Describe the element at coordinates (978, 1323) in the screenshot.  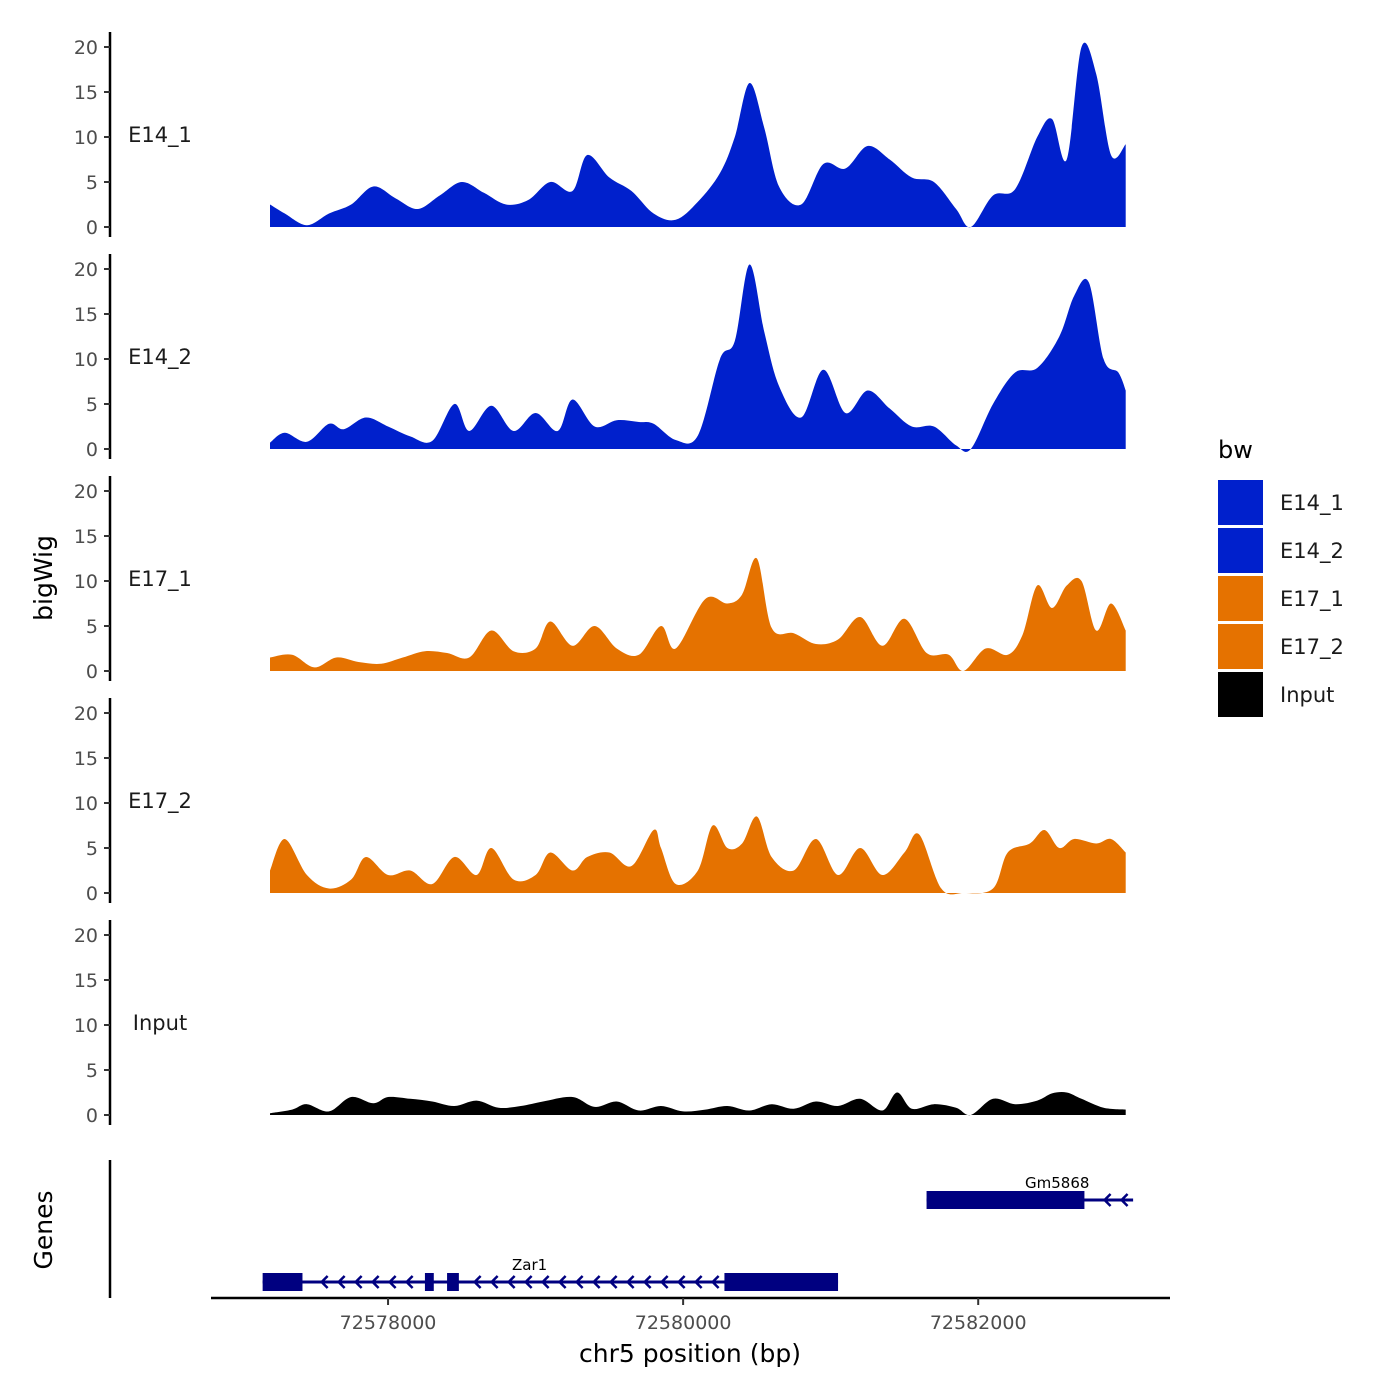
I see `x-tick-label: 72582000` at that location.